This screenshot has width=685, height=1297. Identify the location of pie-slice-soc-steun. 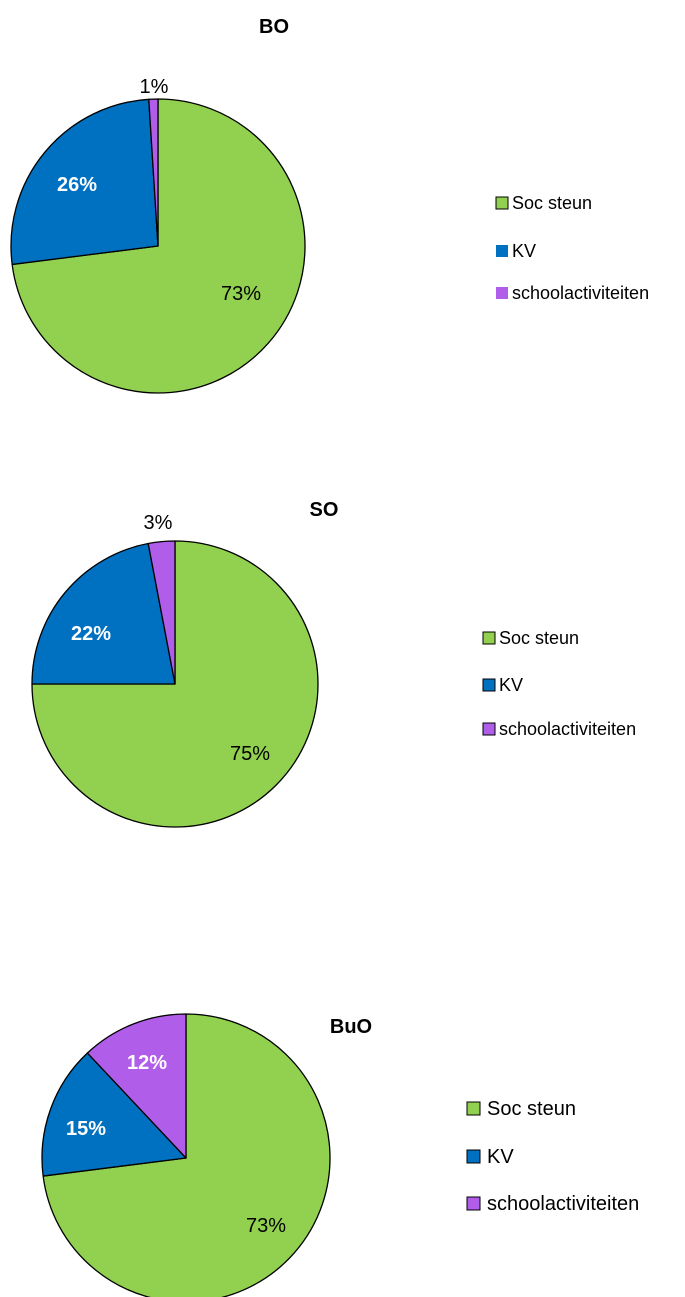
(175, 684).